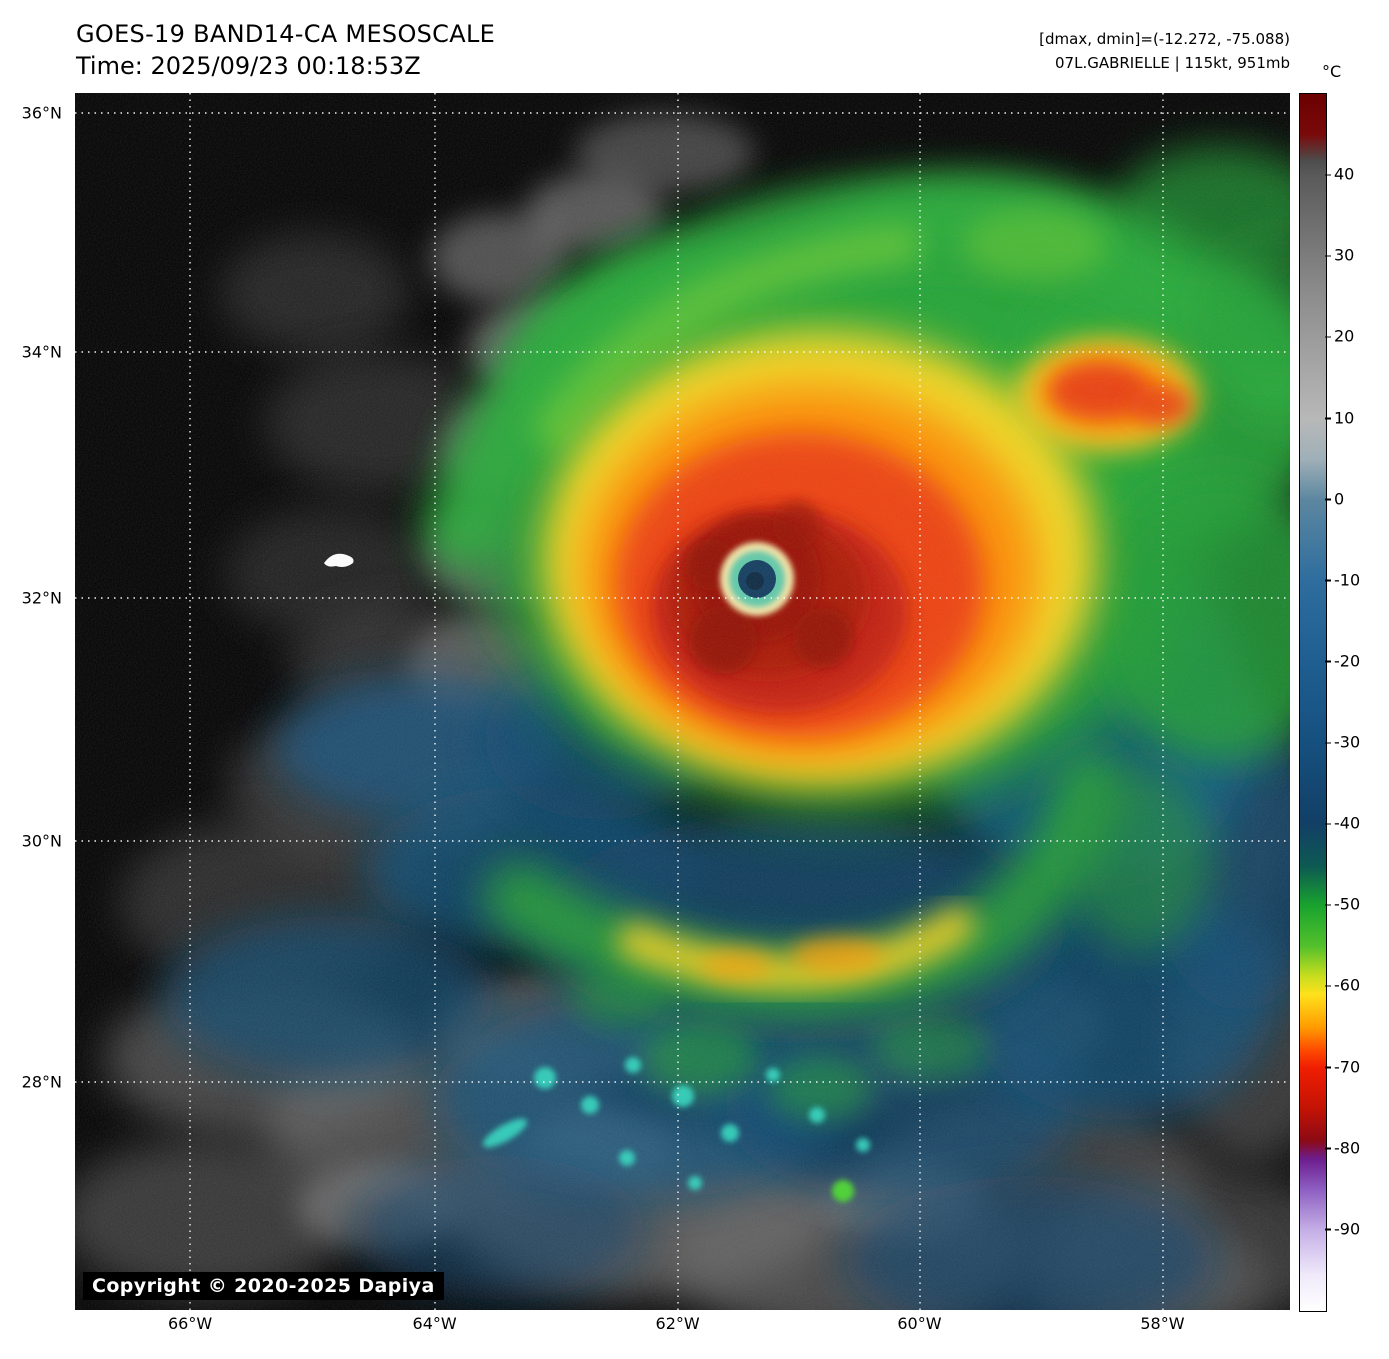  I want to click on temperature-colorbar, so click(1313, 702).